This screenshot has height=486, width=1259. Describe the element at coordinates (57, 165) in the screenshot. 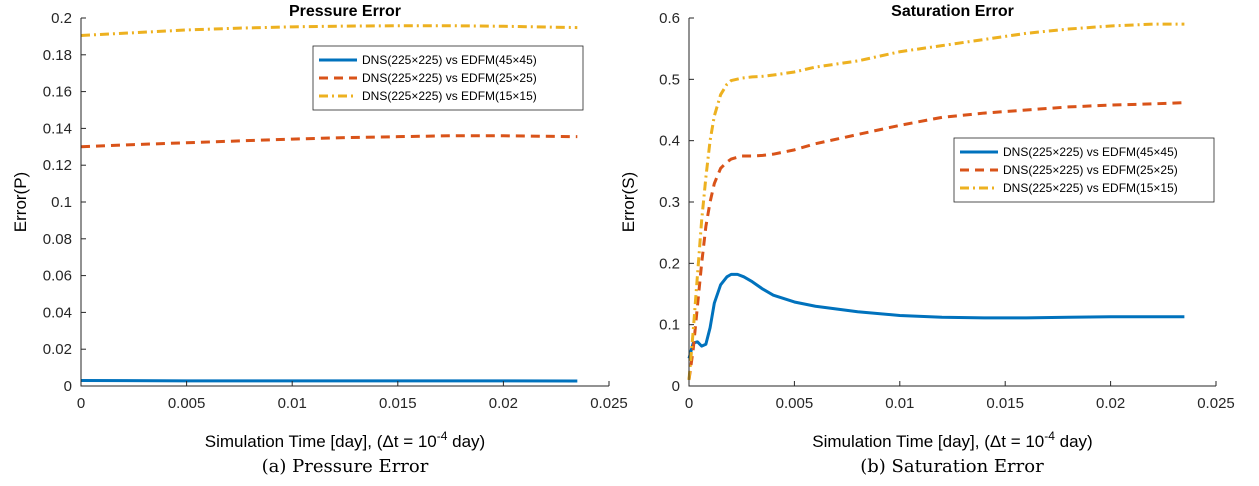

I see `y-tick-label: 0.12` at that location.